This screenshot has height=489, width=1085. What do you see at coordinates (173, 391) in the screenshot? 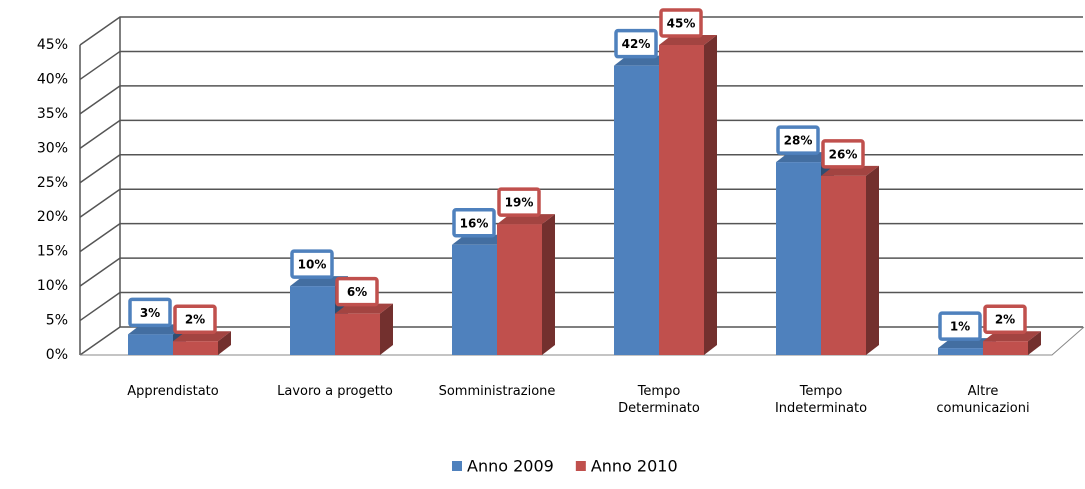
I see `x-tick-label: Apprendistato` at bounding box center [173, 391].